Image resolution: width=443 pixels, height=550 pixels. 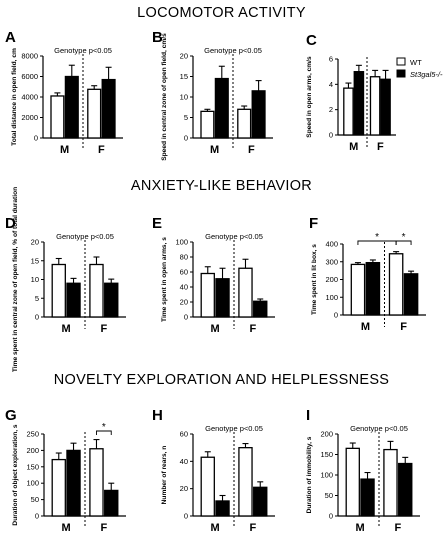 What do you see at coordinates (221, 13) in the screenshot?
I see `section-title-locomotor: LOCOMOTOR ACTIVITY` at bounding box center [221, 13].